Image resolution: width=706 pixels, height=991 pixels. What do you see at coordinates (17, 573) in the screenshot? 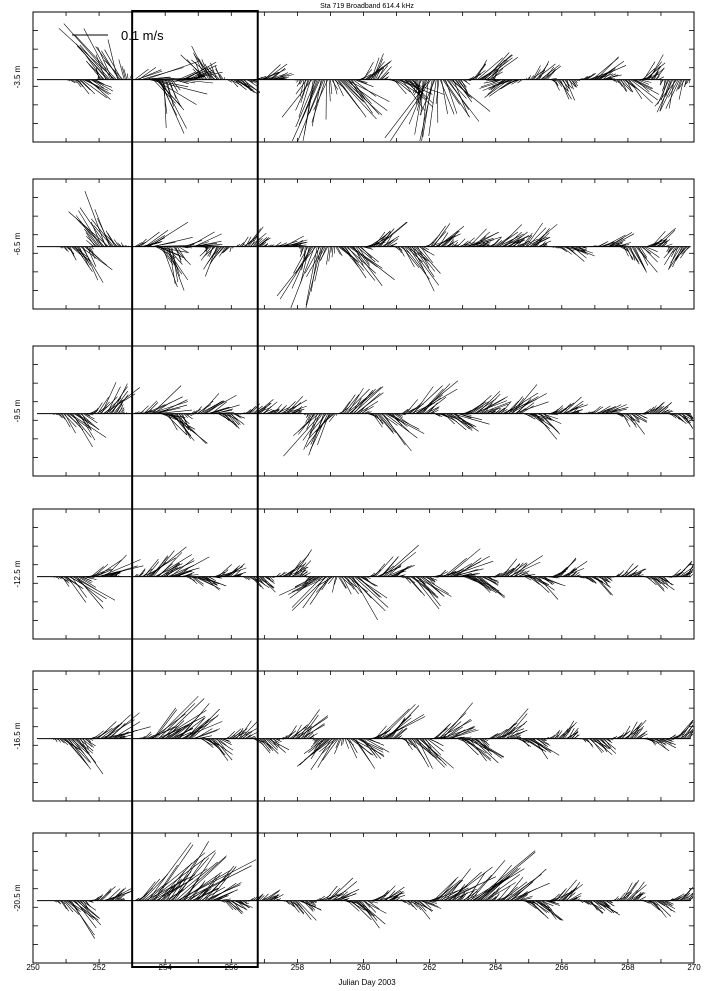
I see `panel-depth-label: -12.5 m` at bounding box center [17, 573].